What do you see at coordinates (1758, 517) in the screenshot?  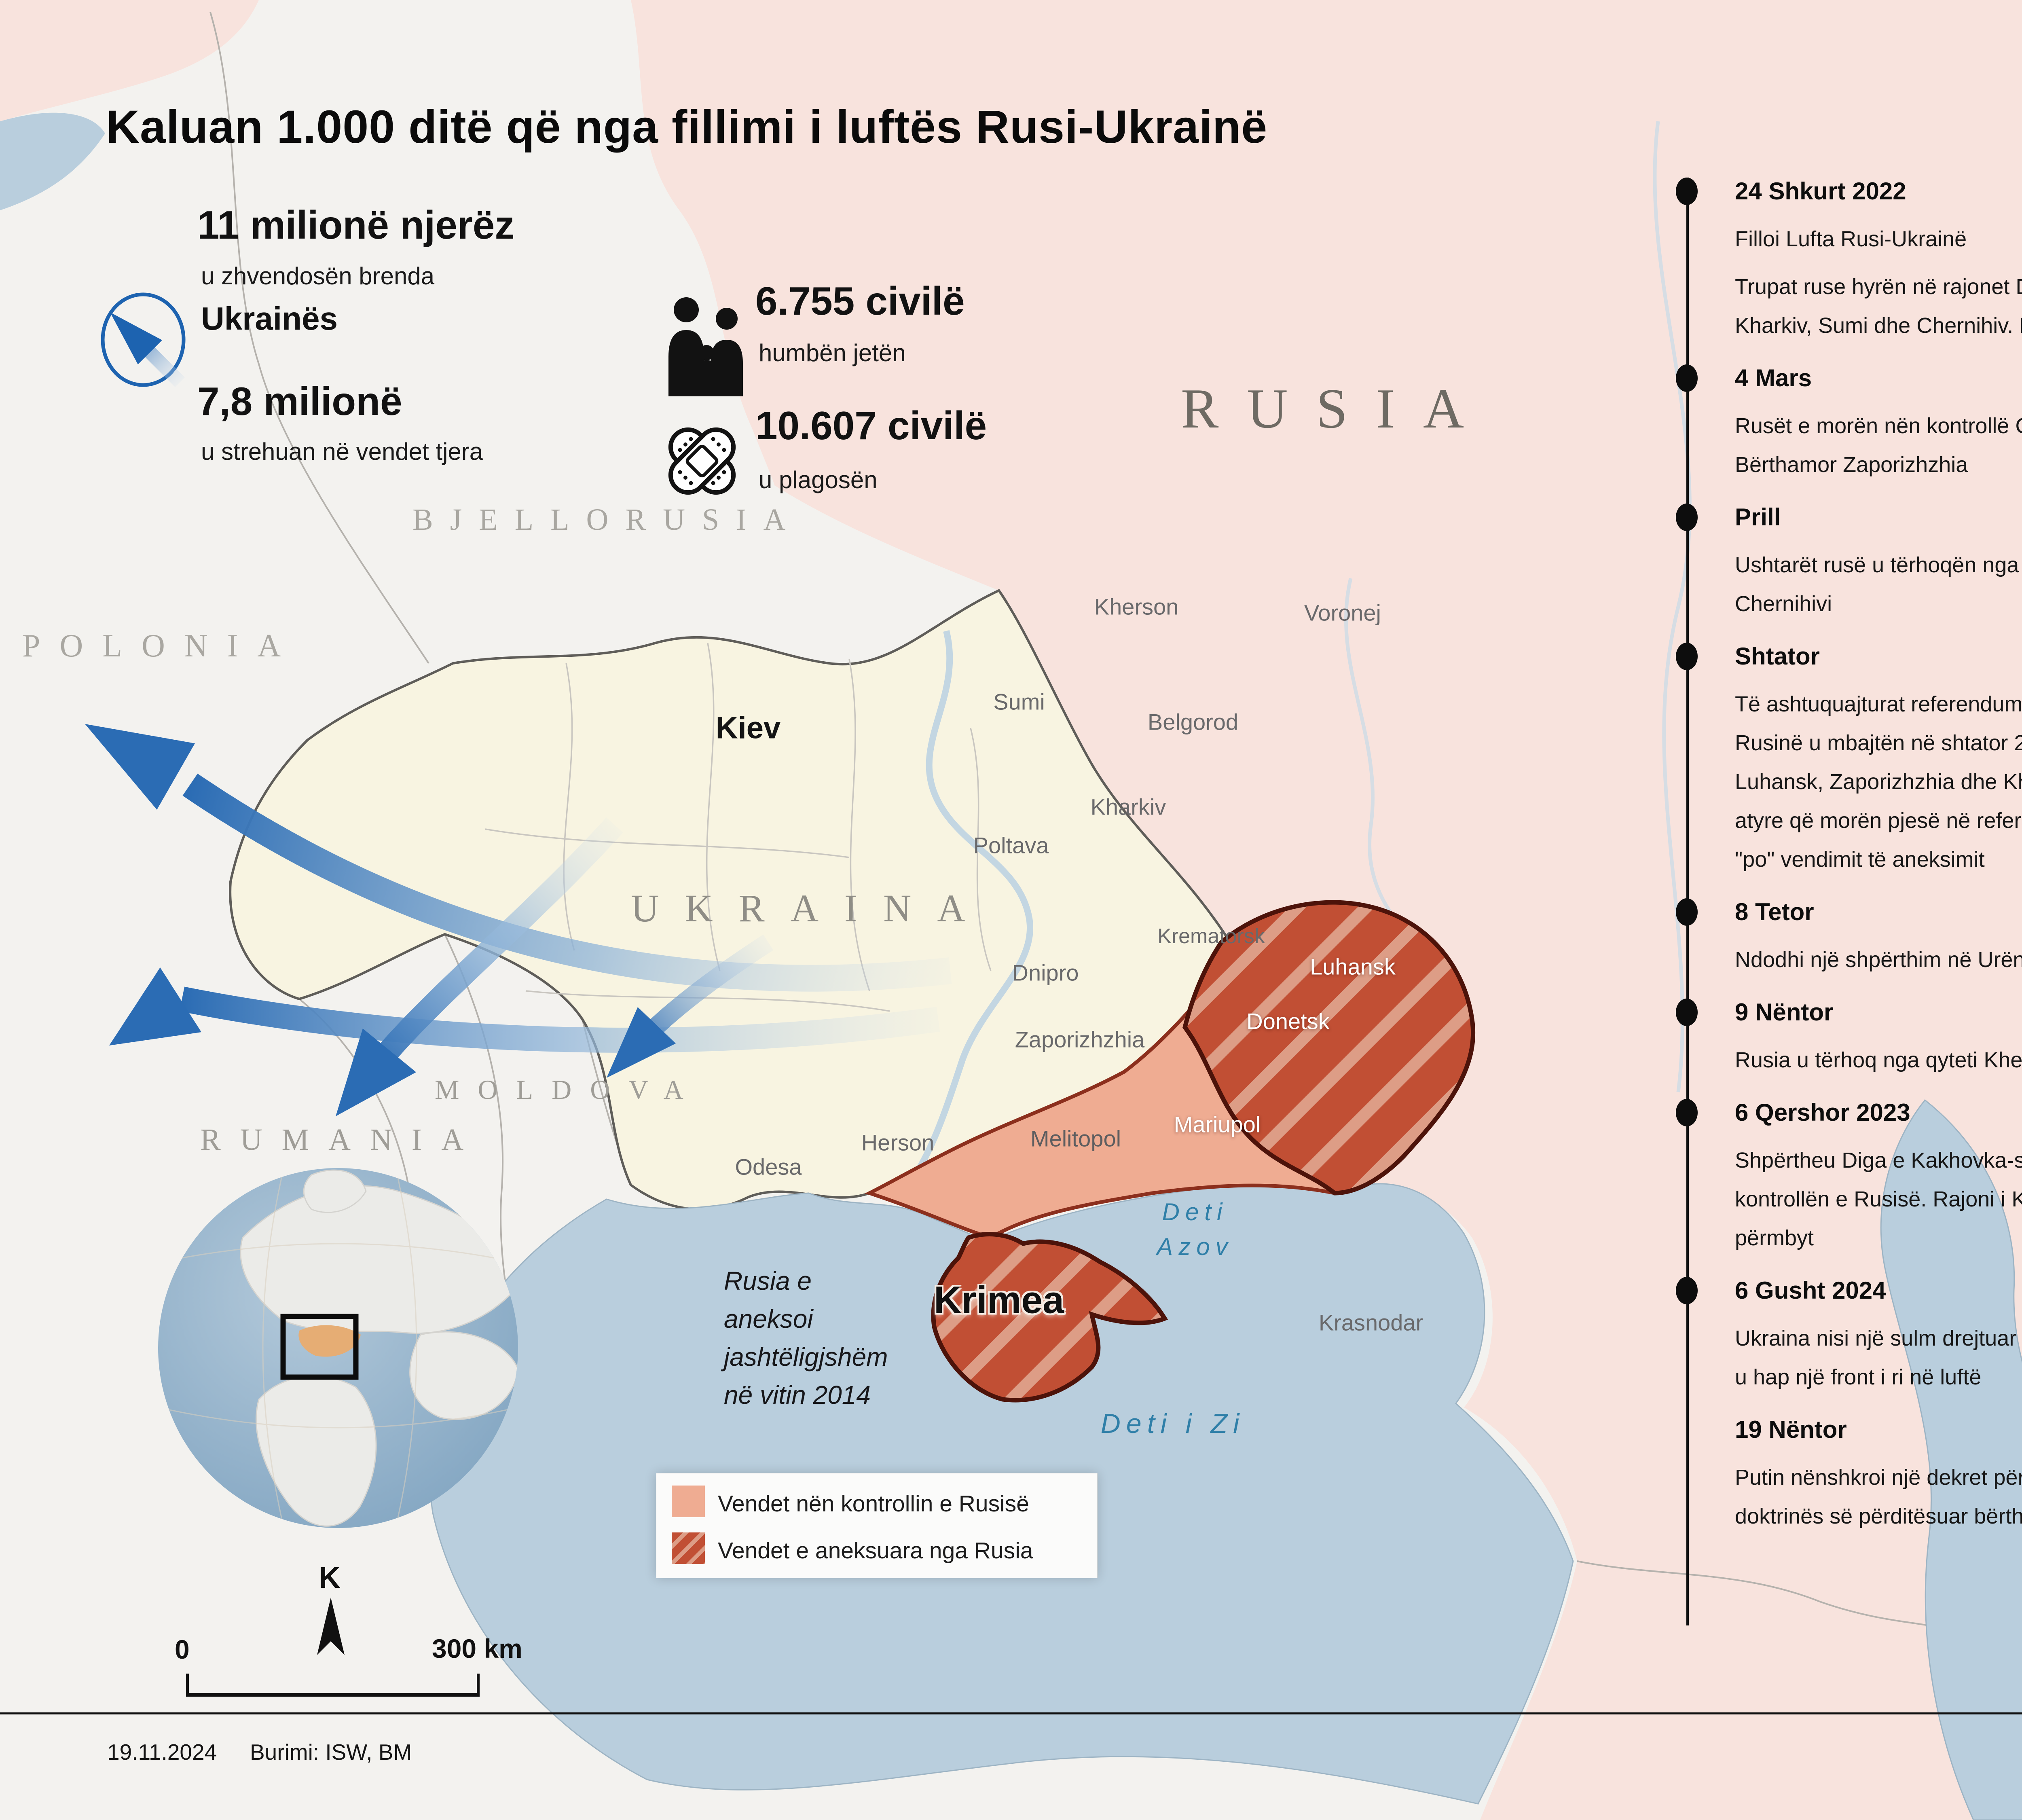 I see `timeline-date: Prill` at bounding box center [1758, 517].